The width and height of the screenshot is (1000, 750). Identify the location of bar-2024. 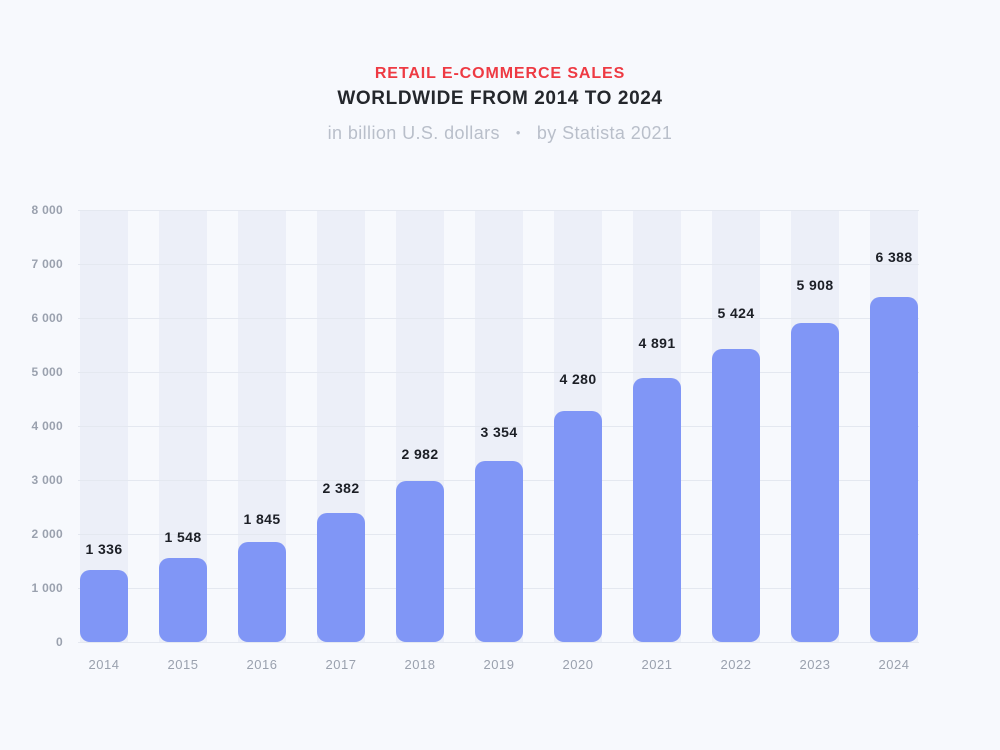
(894, 469).